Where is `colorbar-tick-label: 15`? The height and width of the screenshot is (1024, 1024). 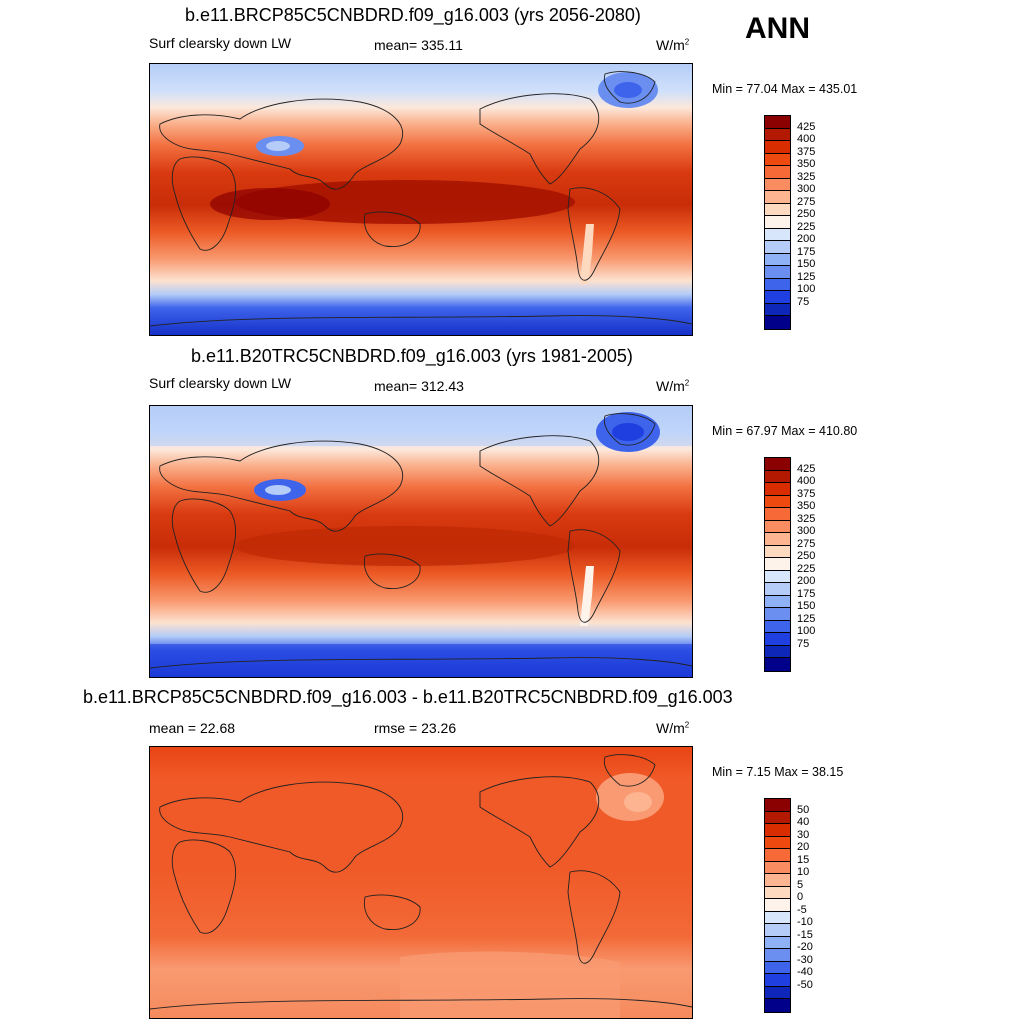 colorbar-tick-label: 15 is located at coordinates (803, 859).